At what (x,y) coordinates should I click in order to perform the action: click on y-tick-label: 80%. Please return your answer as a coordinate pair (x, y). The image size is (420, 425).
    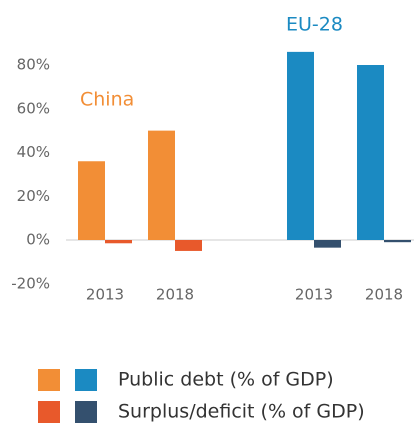
    Looking at the image, I should click on (33, 65).